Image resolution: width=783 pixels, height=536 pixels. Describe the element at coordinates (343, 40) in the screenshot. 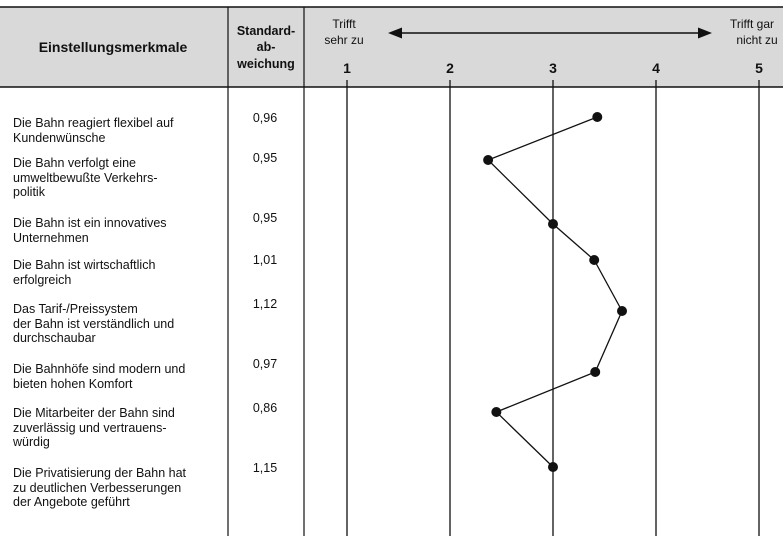

I see `anchor-left-line2: sehr zu` at that location.